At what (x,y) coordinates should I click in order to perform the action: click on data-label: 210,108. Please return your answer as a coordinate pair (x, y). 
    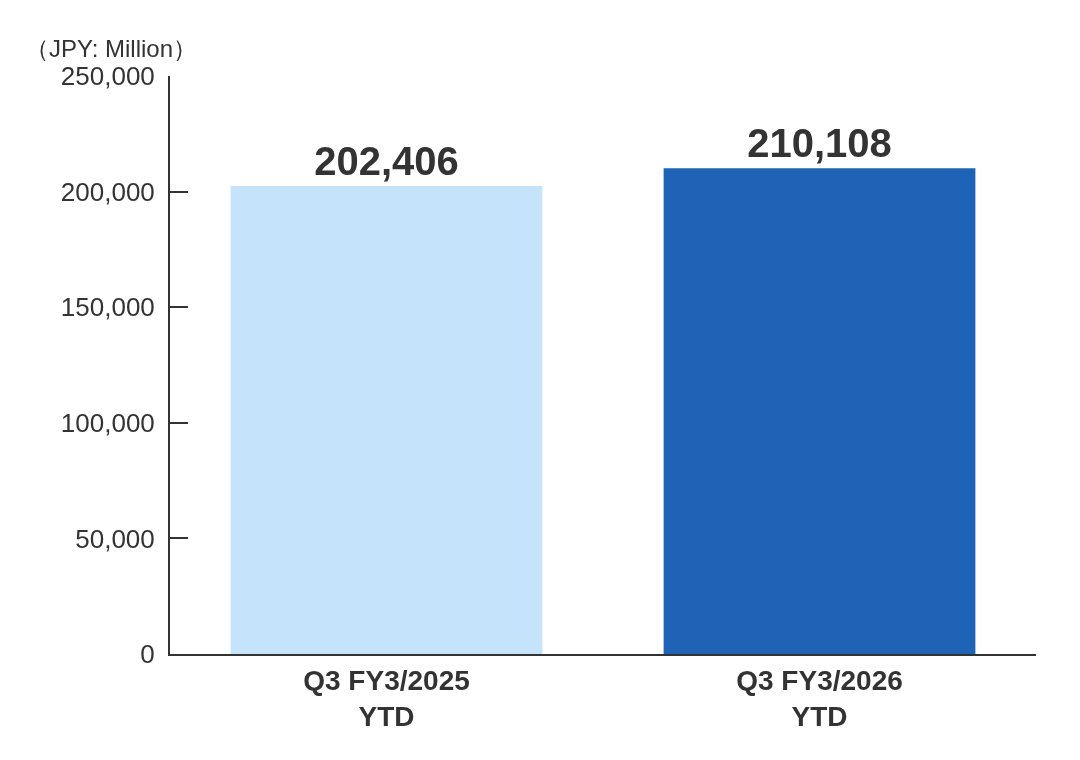
    Looking at the image, I should click on (819, 143).